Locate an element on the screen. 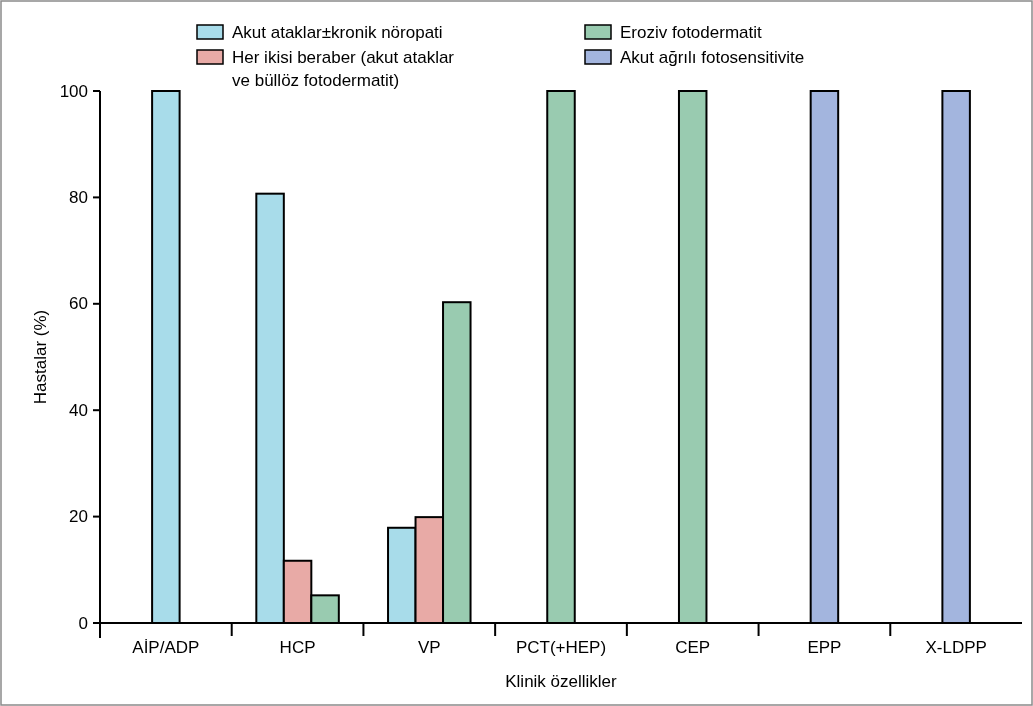 The image size is (1033, 706). y-axis-title: Hastalar (%) is located at coordinates (40, 357).